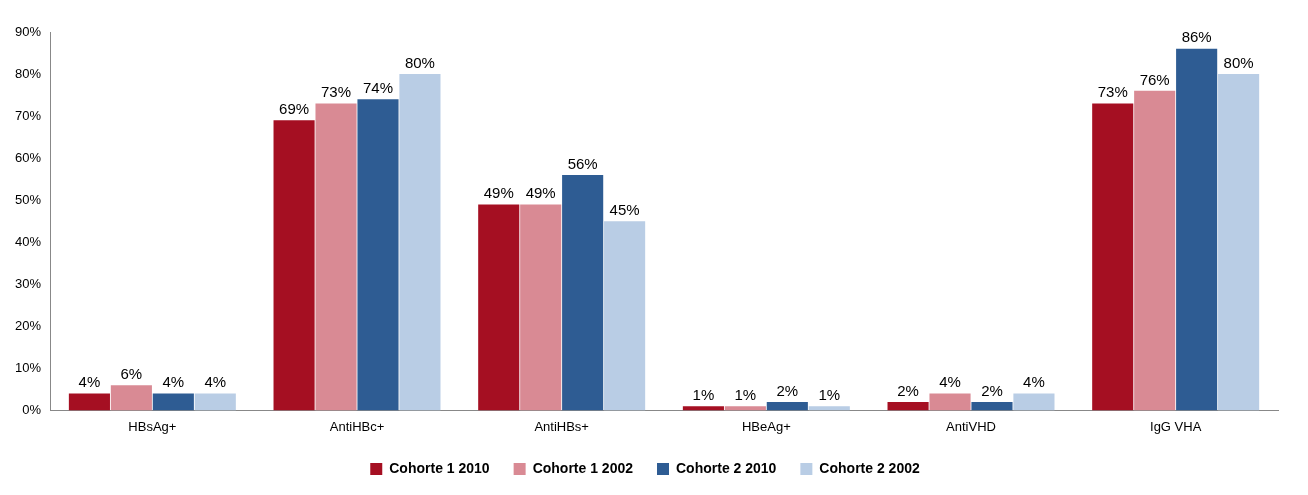  I want to click on y-tick-label: 80%, so click(28, 73).